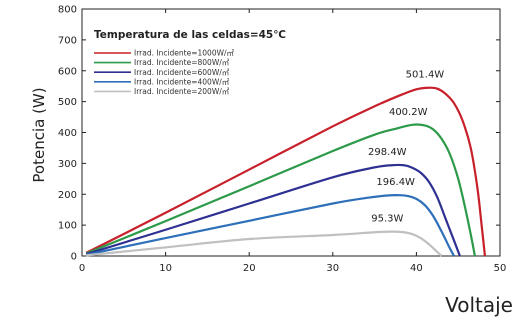  What do you see at coordinates (165, 268) in the screenshot?
I see `x-tick-label: 10` at bounding box center [165, 268].